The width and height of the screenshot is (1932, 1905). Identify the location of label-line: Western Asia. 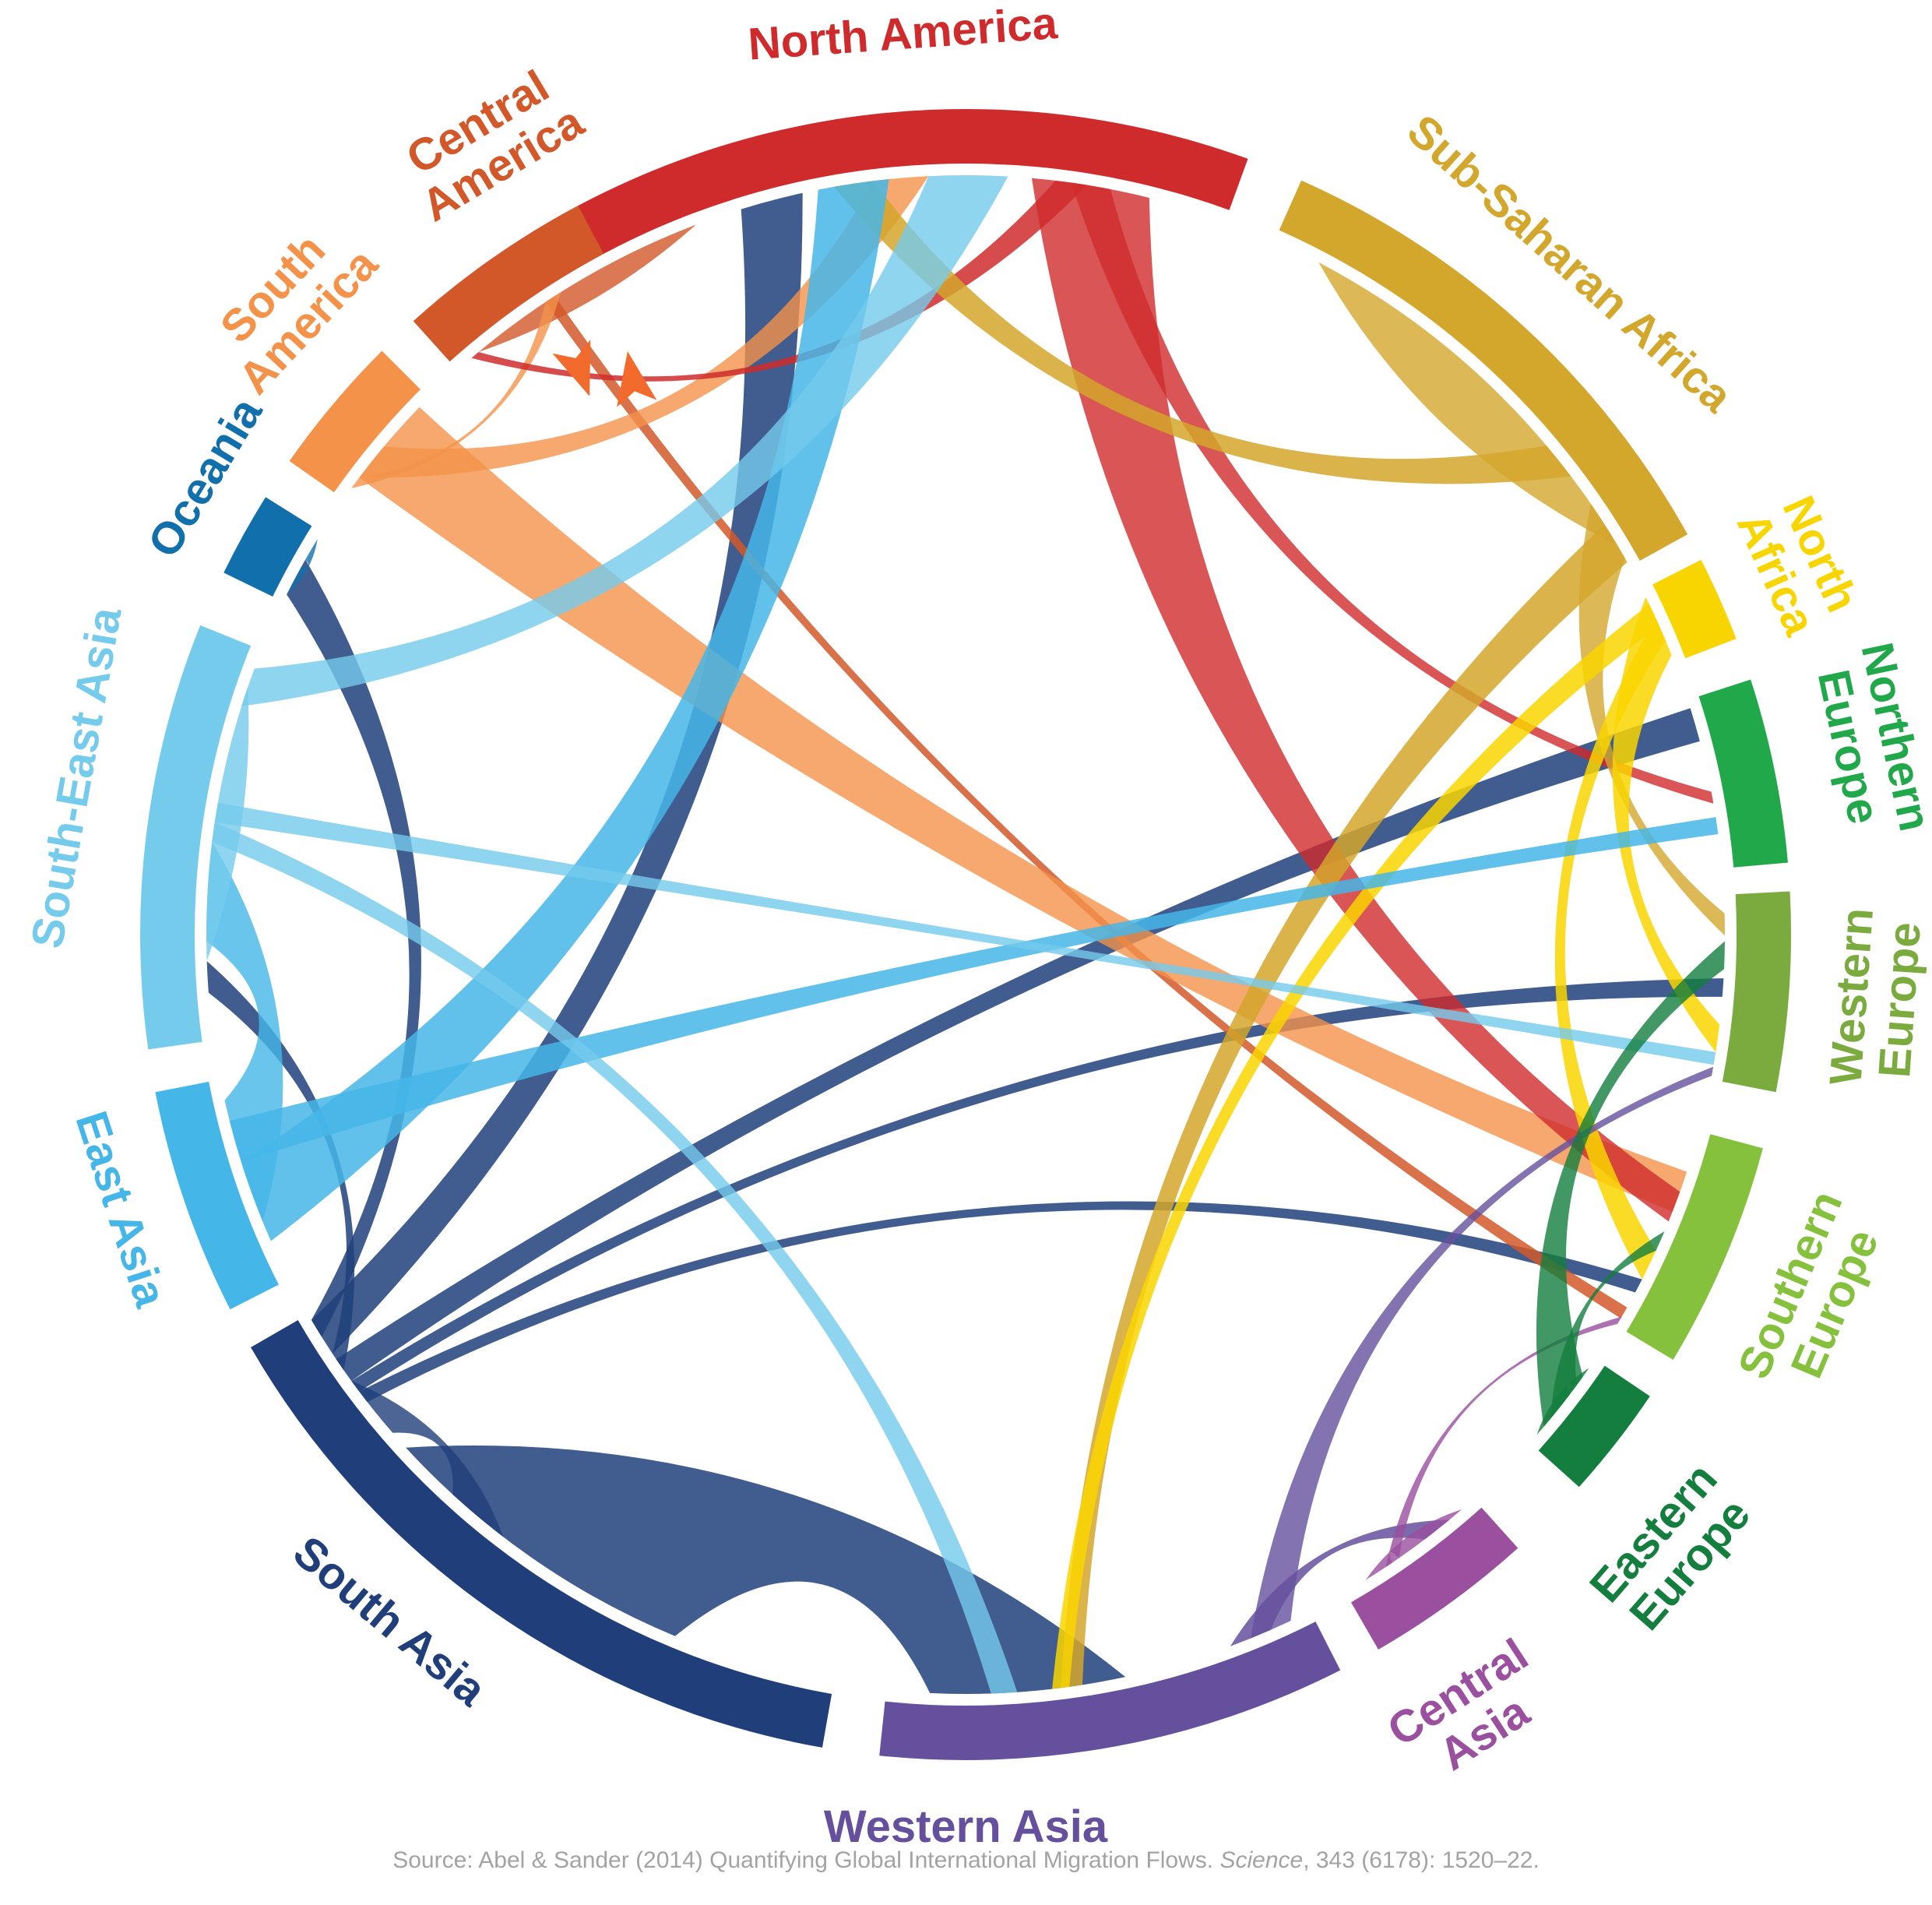
(966, 1826).